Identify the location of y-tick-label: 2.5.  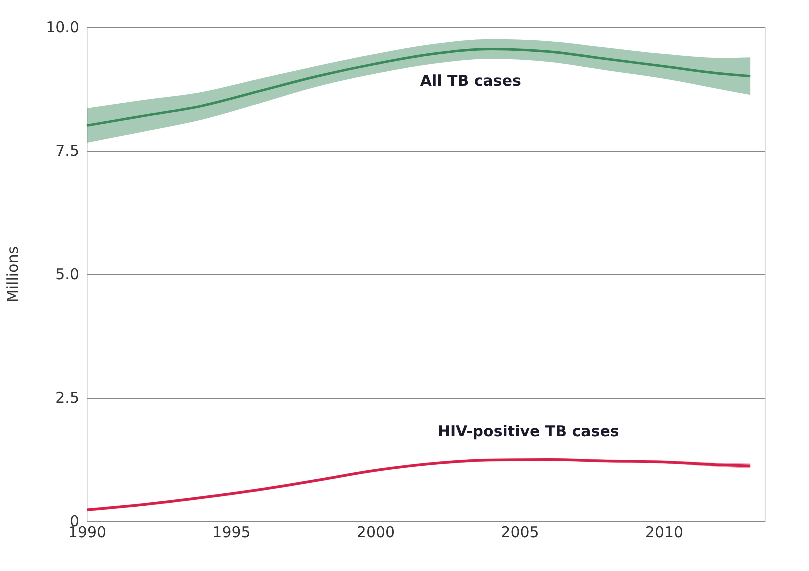
(68, 398).